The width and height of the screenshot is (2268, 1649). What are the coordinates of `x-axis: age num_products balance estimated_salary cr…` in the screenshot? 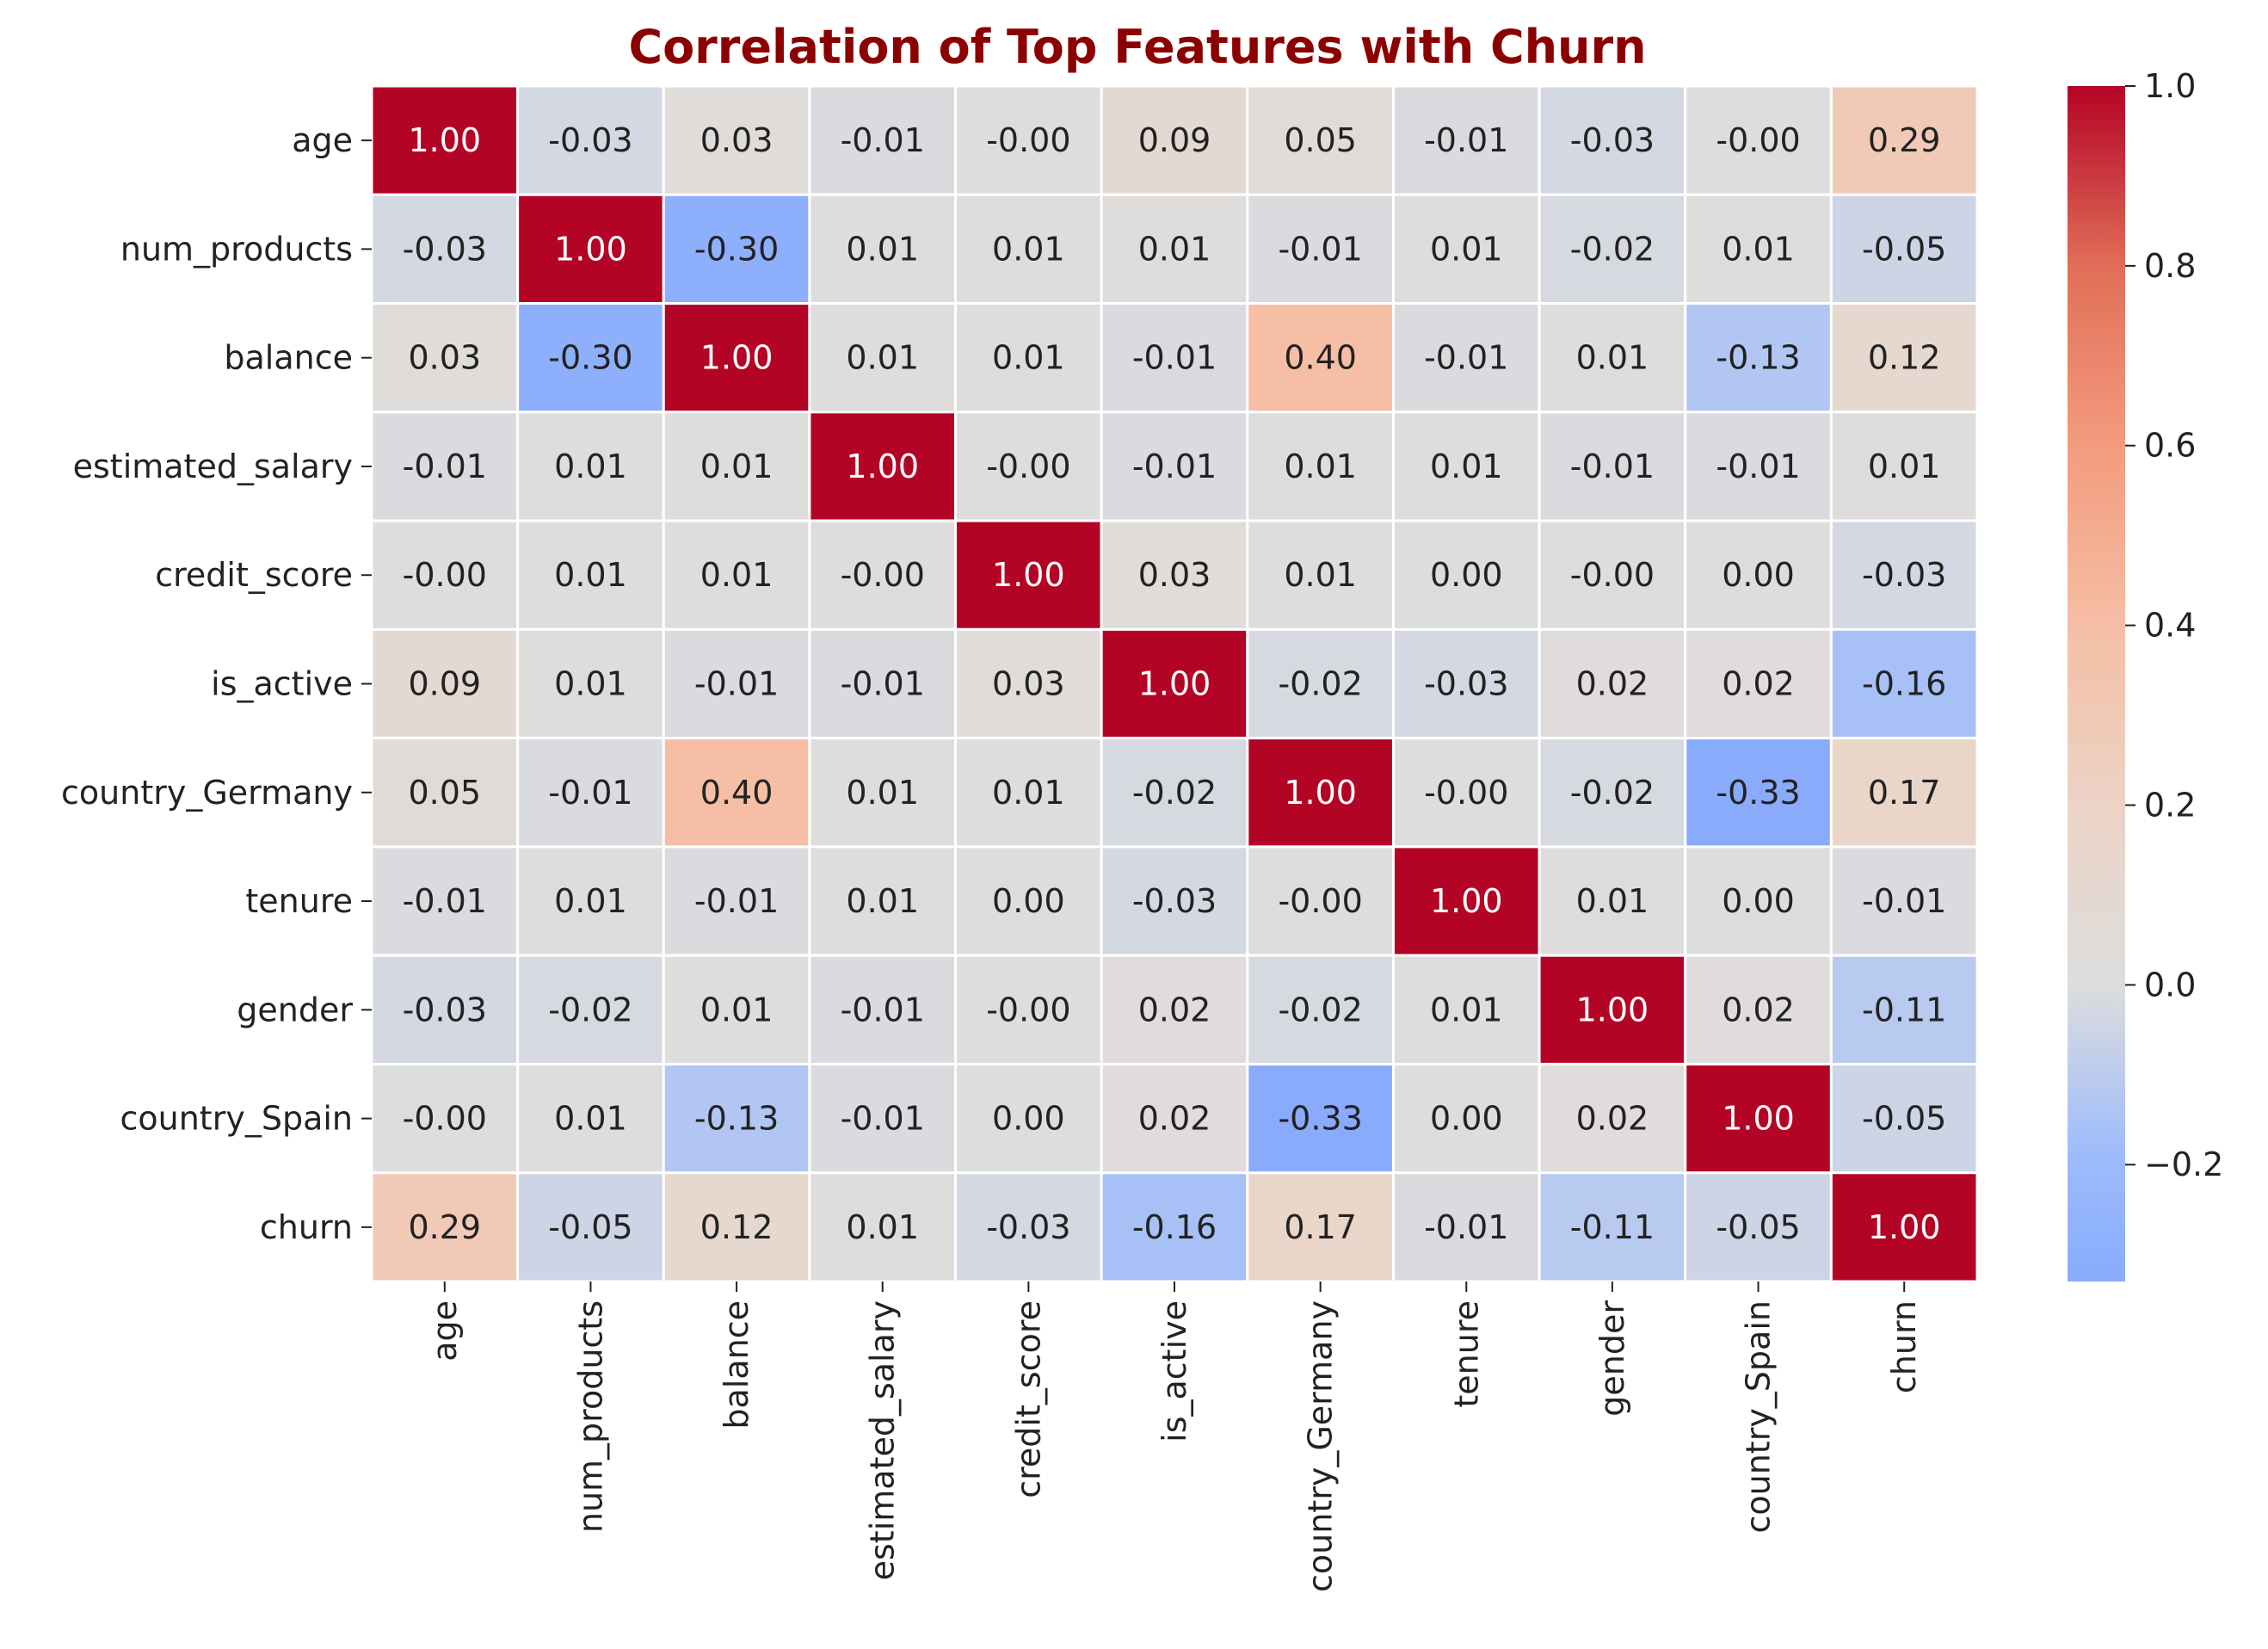 It's located at (1175, 1437).